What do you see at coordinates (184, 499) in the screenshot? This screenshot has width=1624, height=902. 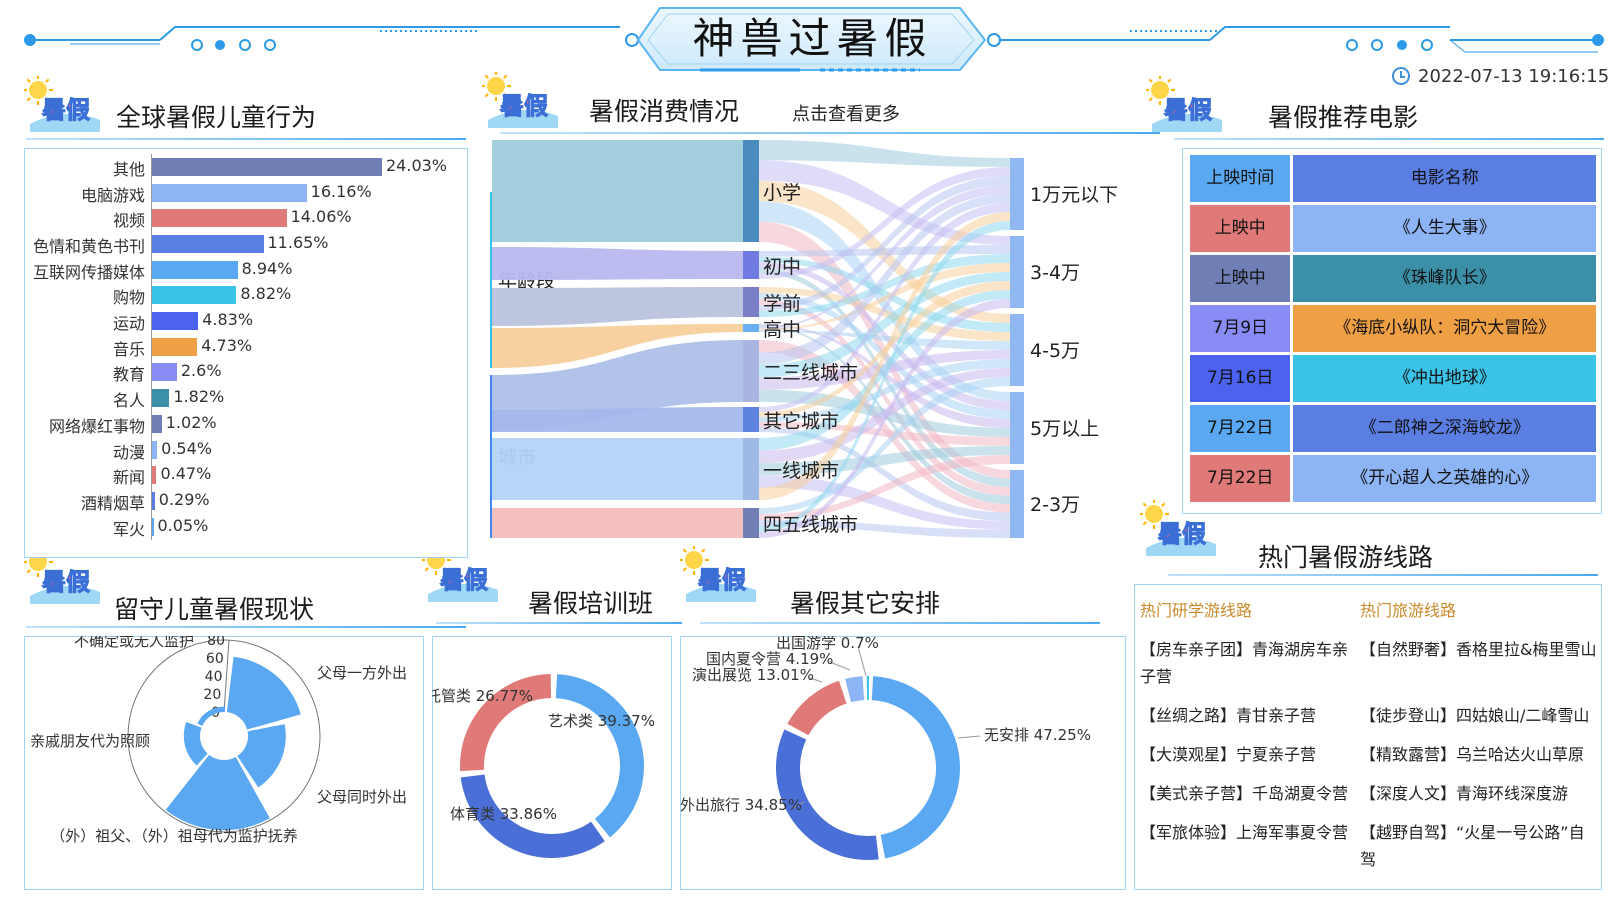 I see `bar-value-label: 0.29%` at bounding box center [184, 499].